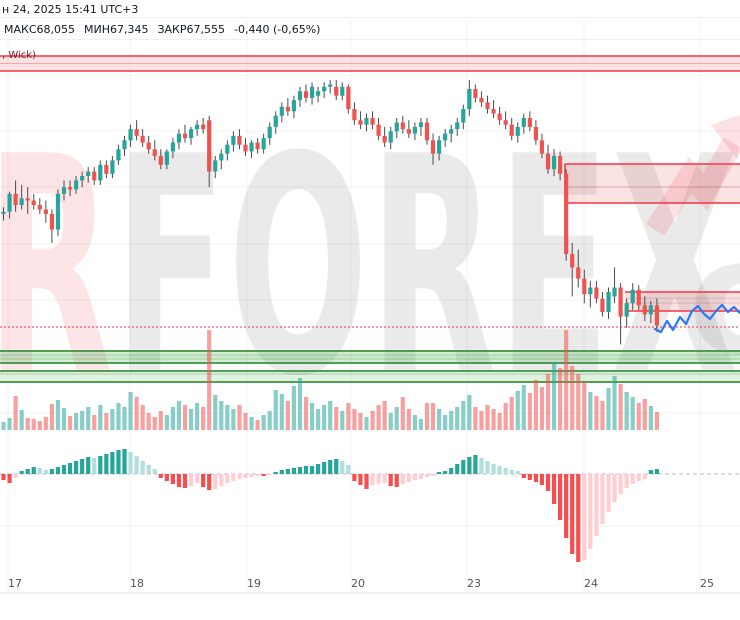  I want to click on x-axis-label: 18, so click(137, 583).